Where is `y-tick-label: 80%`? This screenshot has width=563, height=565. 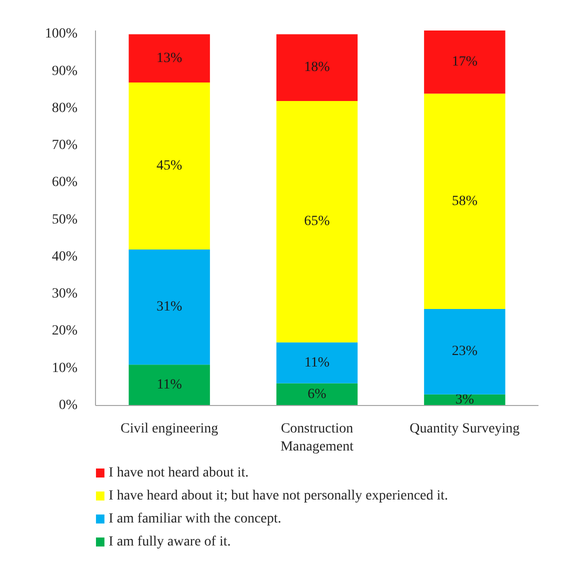
y-tick-label: 80% is located at coordinates (65, 108).